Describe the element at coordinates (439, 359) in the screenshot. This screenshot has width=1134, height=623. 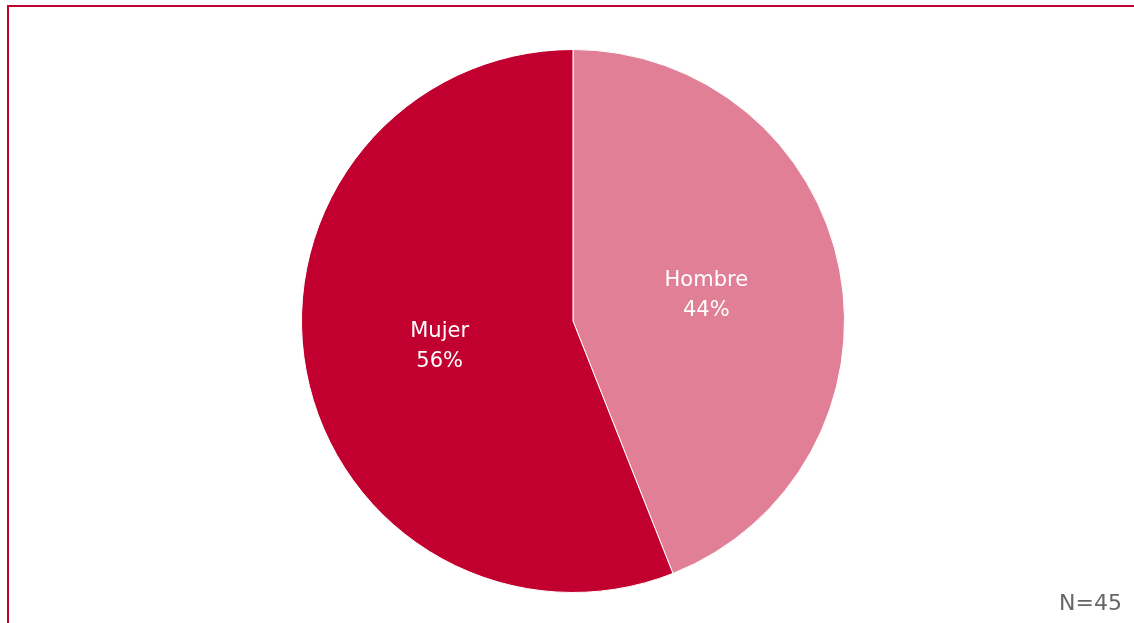
I see `data-label: 56%` at that location.